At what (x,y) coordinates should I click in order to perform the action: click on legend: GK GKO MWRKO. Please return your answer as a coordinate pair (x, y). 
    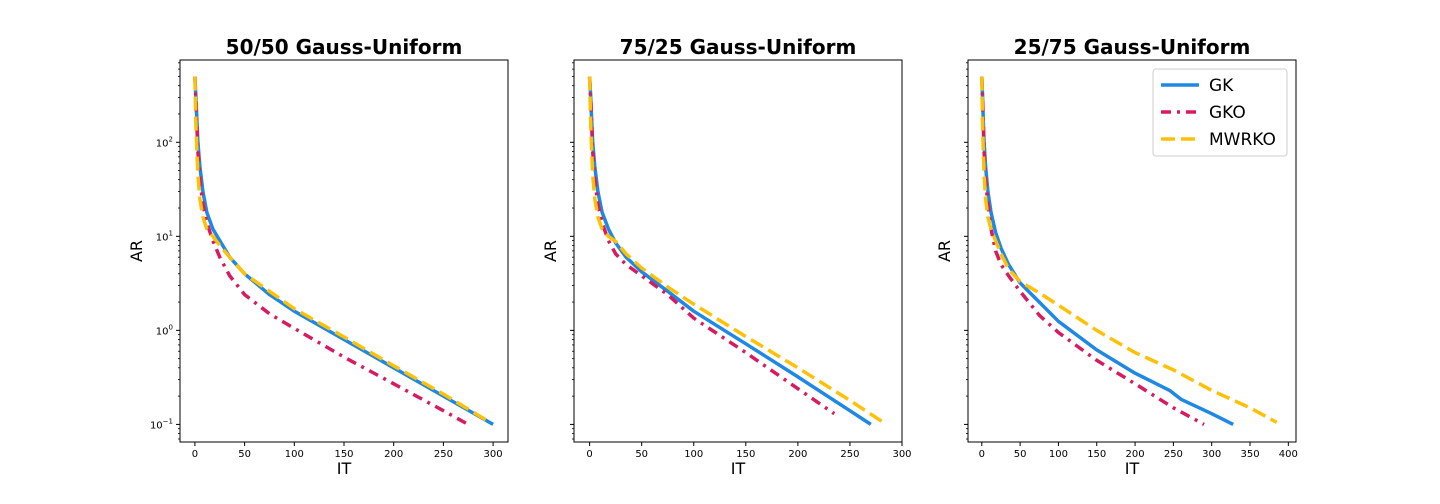
    Looking at the image, I should click on (1220, 112).